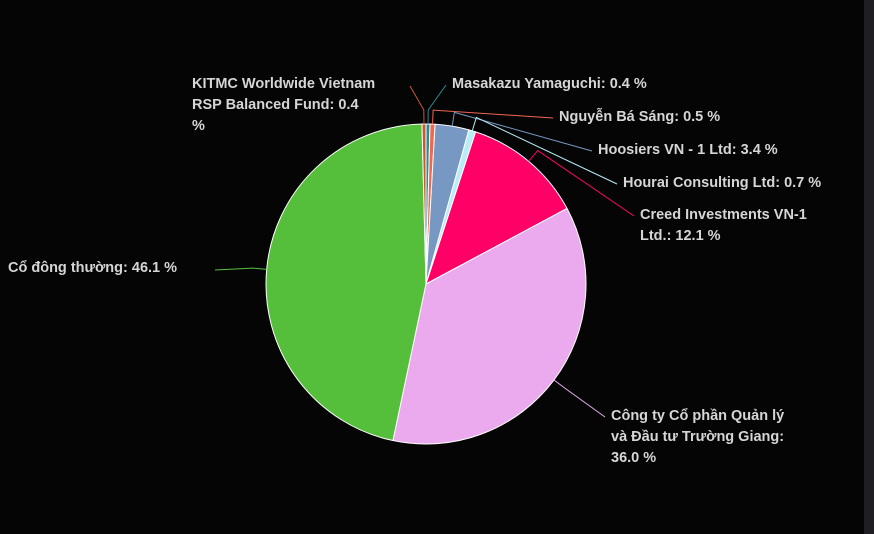 Image resolution: width=874 pixels, height=534 pixels. I want to click on scrollbar-edge, so click(869, 267).